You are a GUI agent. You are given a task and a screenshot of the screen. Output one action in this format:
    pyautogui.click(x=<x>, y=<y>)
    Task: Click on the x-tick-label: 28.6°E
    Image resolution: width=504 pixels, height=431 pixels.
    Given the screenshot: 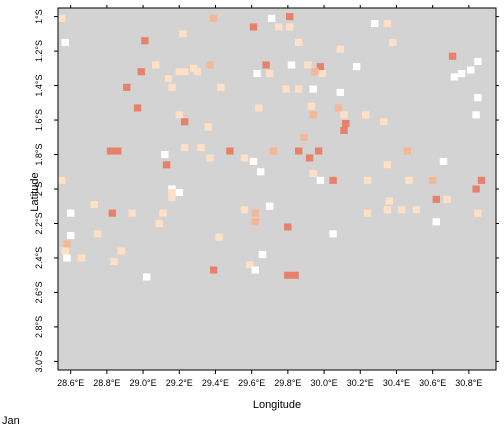 What is the action you would take?
    pyautogui.click(x=70, y=383)
    